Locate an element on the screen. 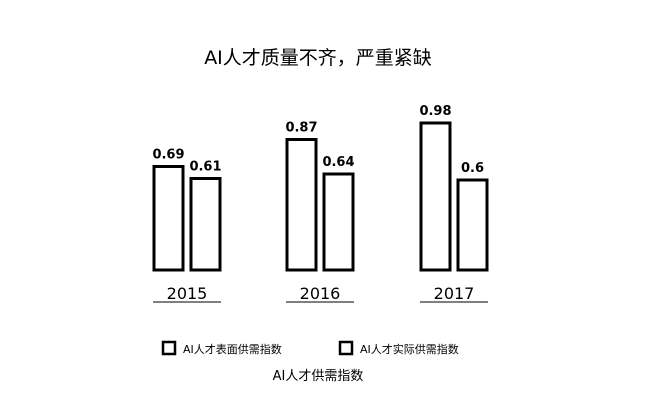 This screenshot has height=406, width=664. category-label-2016: 2016 is located at coordinates (320, 293).